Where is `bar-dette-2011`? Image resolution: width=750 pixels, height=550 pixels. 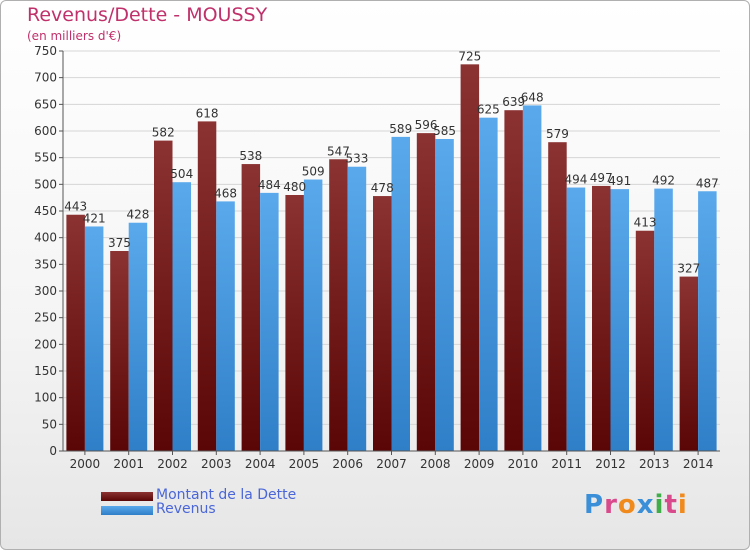
bar-dette-2011 is located at coordinates (557, 296).